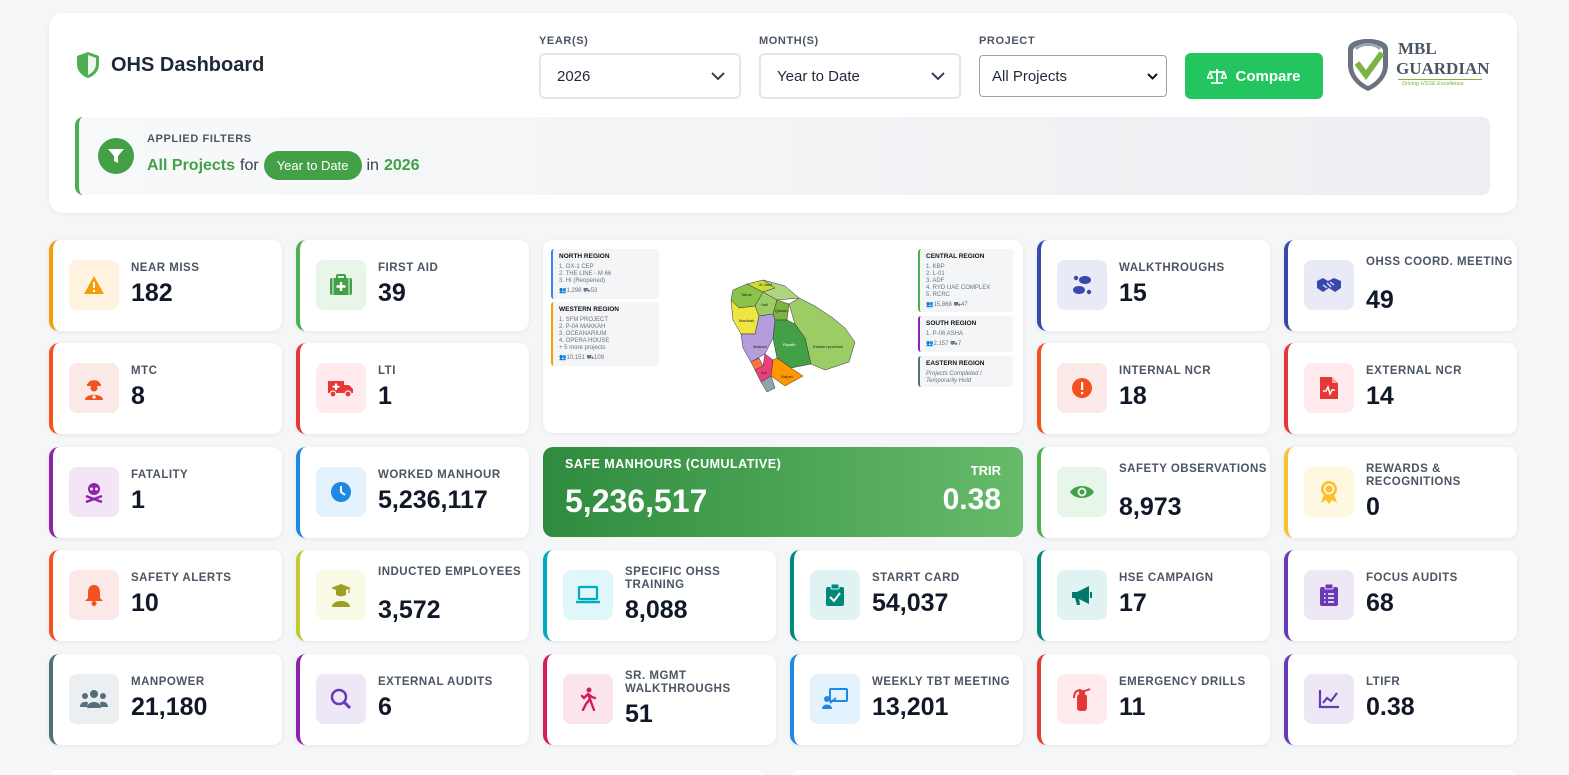 This screenshot has width=1569, height=775. What do you see at coordinates (165, 388) in the screenshot?
I see `mtc-card: MTC 8` at bounding box center [165, 388].